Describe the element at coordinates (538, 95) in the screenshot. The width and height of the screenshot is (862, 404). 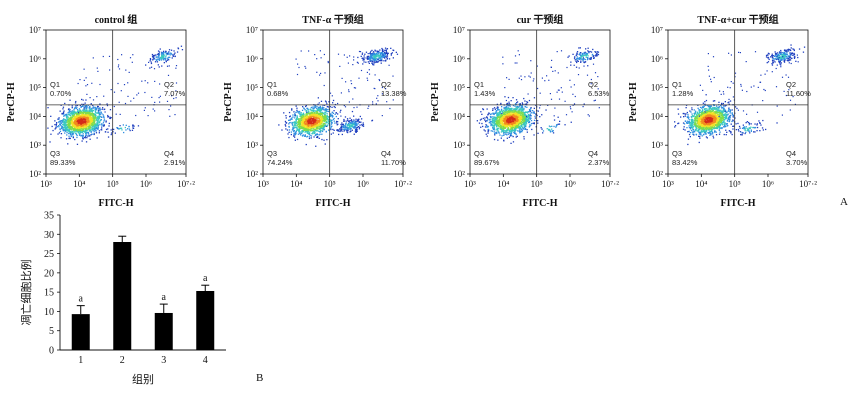
I see `event-points` at that location.